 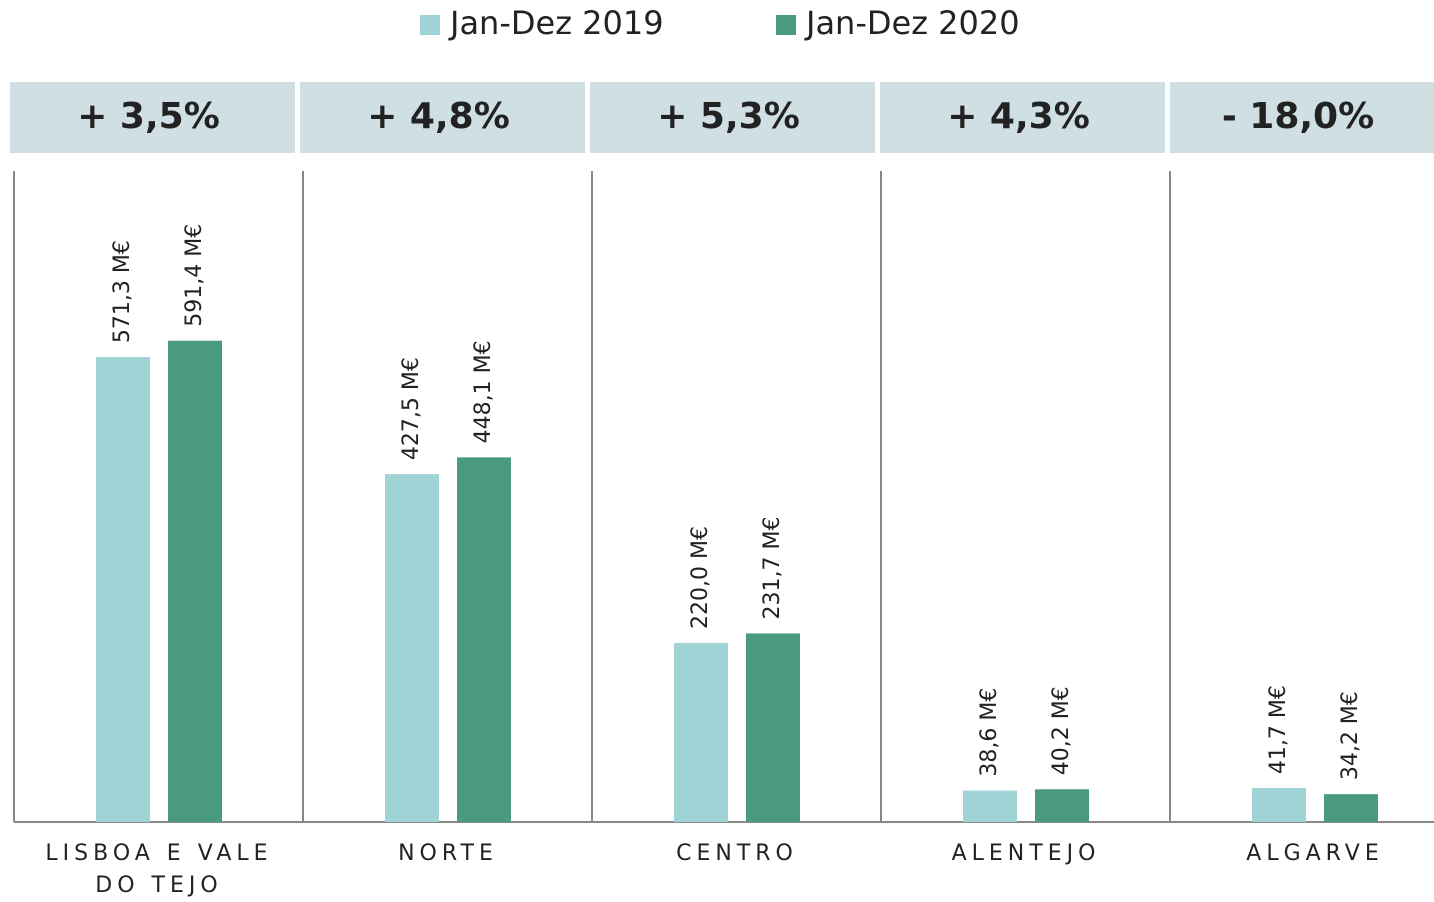 I want to click on value-label: 231,7 M€, so click(x=772, y=568).